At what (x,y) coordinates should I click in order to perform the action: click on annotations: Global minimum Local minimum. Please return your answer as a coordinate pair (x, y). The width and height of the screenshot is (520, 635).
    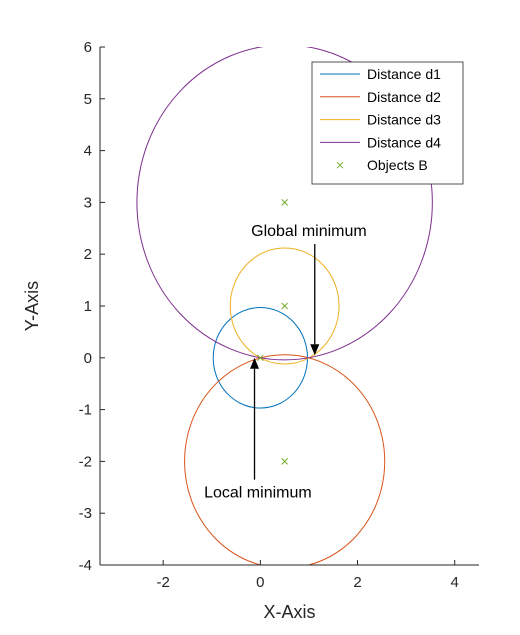
    Looking at the image, I should click on (285, 362).